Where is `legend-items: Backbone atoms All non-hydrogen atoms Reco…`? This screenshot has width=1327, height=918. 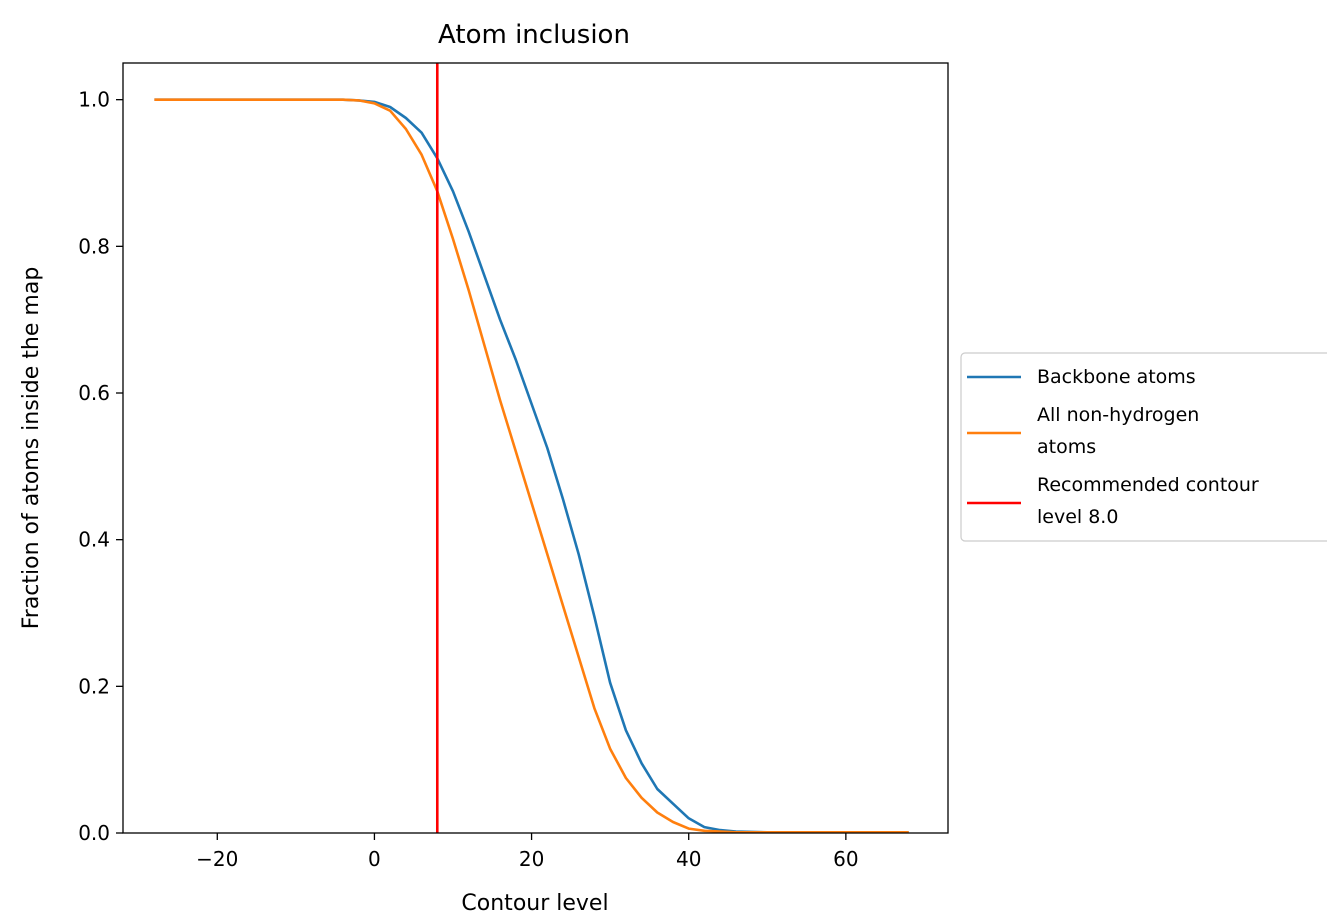
legend-items: Backbone atoms All non-hydrogen atoms Reco… is located at coordinates (1113, 447).